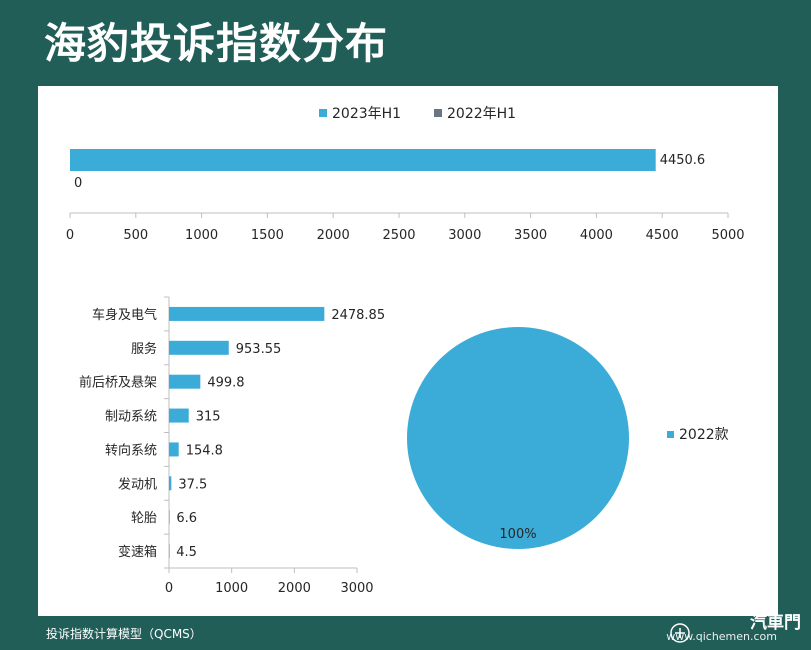  What do you see at coordinates (680, 633) in the screenshot?
I see `car-logo-icon` at bounding box center [680, 633].